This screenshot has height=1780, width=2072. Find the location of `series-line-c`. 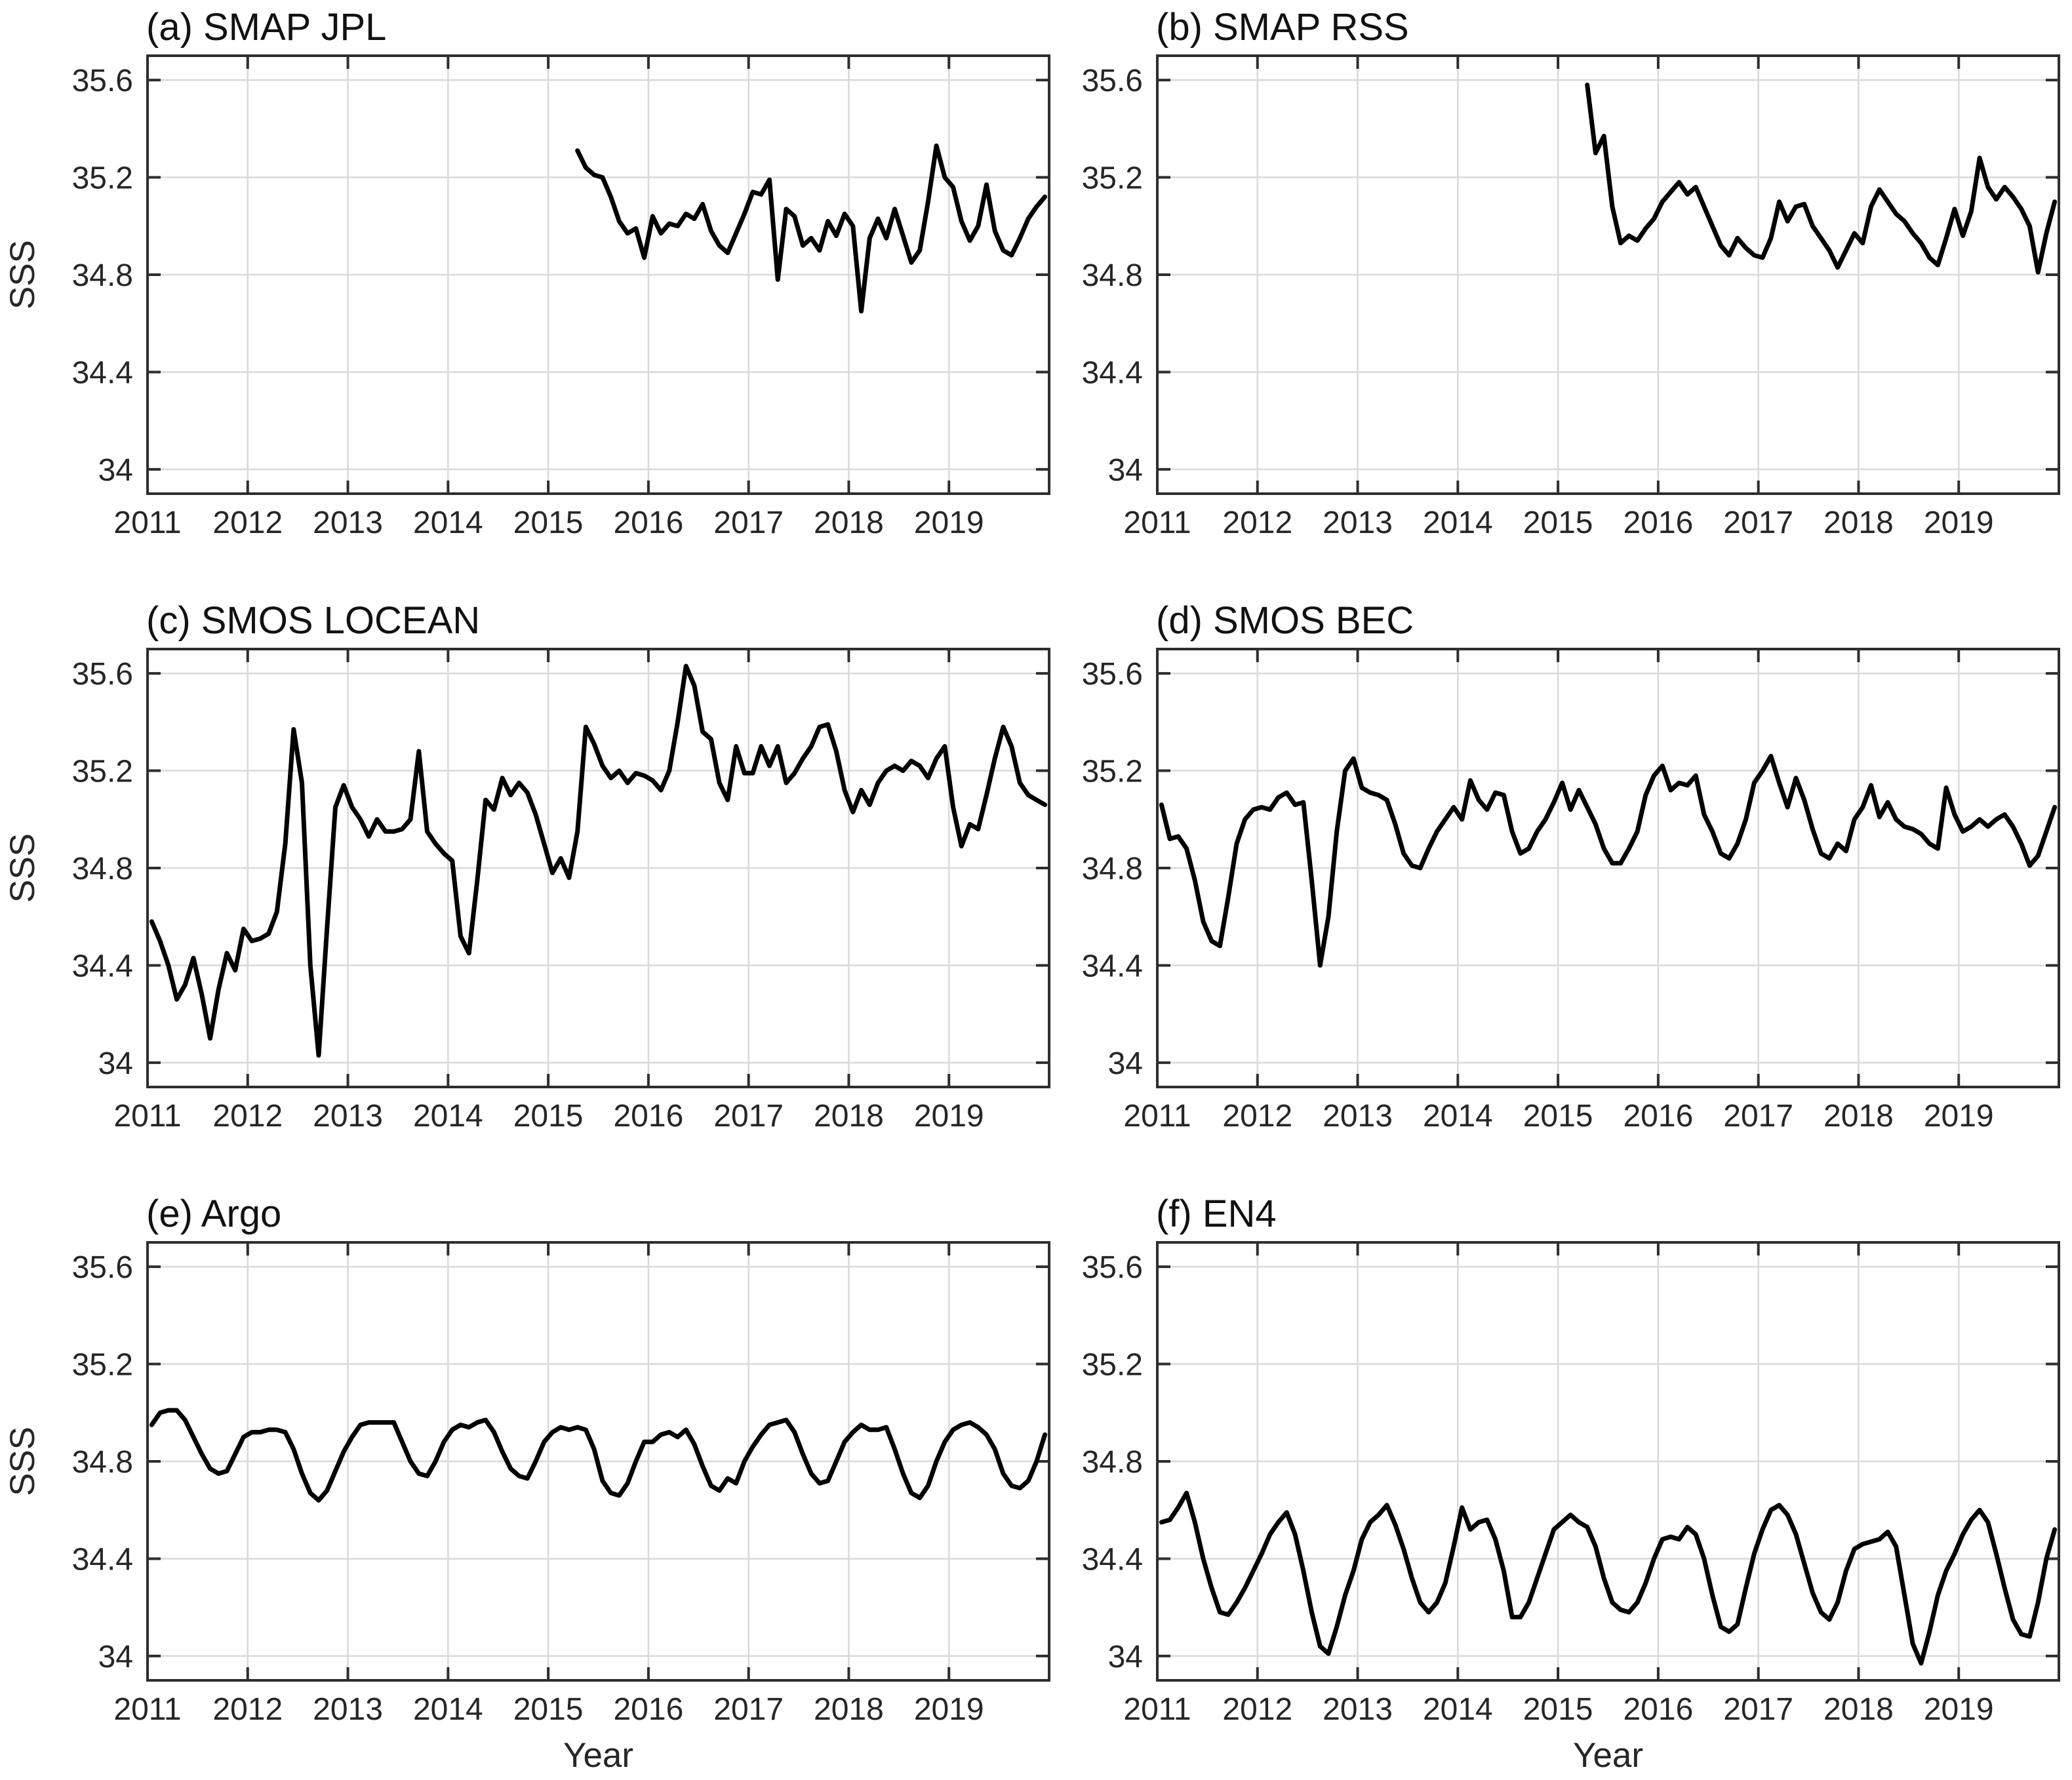

series-line-c is located at coordinates (599, 860).